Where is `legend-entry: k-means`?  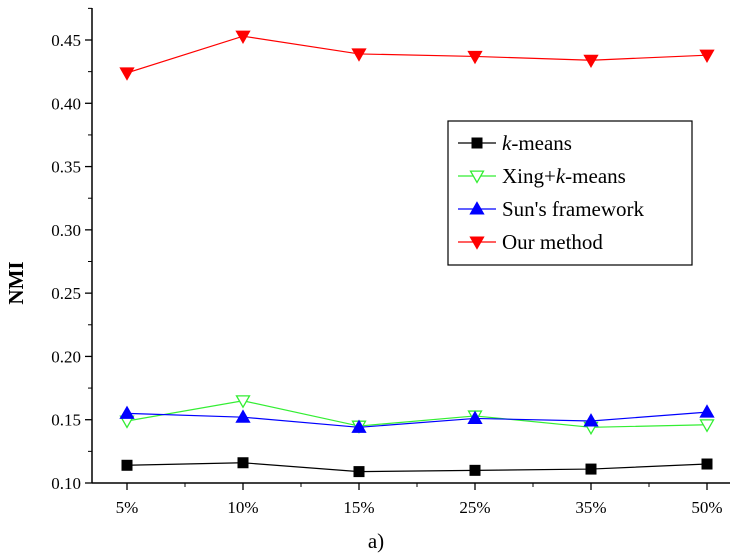
legend-entry: k-means is located at coordinates (515, 143).